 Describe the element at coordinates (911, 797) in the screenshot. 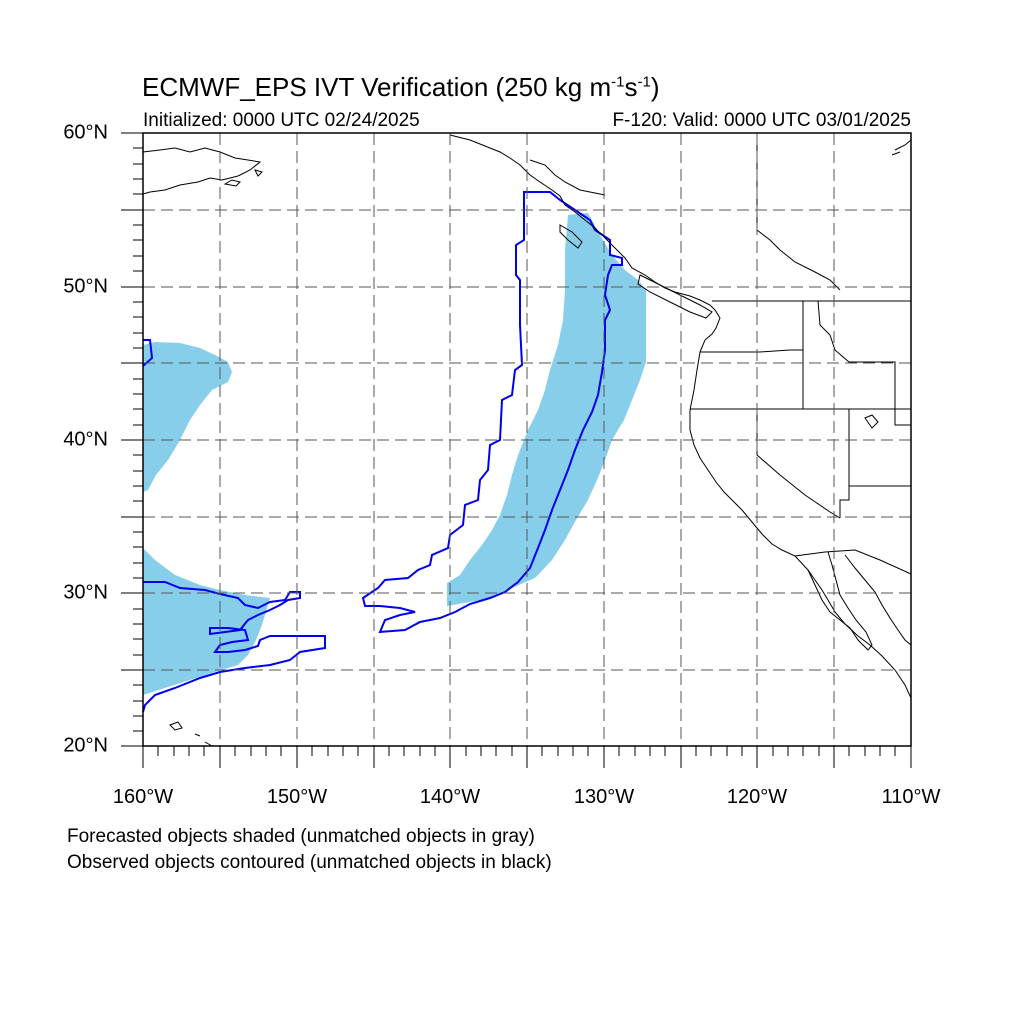

I see `lon-label-110w: 110°W` at that location.